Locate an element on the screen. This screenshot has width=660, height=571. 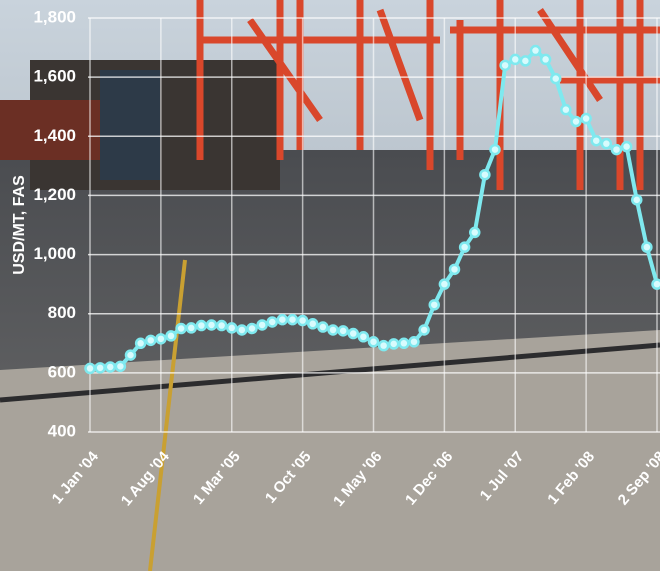
y-tick-label: 1,800 is located at coordinates (54, 16).